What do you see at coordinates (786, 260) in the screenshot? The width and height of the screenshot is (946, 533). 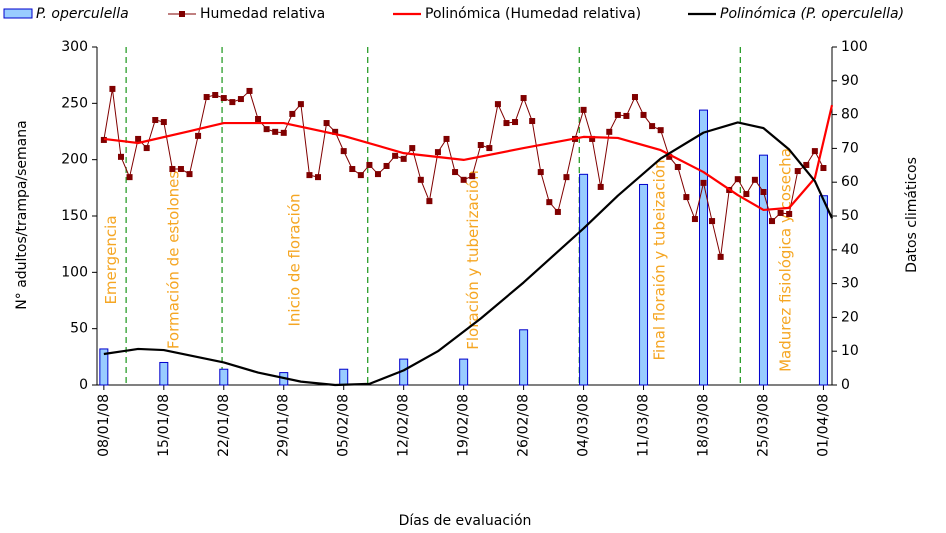 I see `phase-label: Madurez fisiológica y cosecha` at bounding box center [786, 260].